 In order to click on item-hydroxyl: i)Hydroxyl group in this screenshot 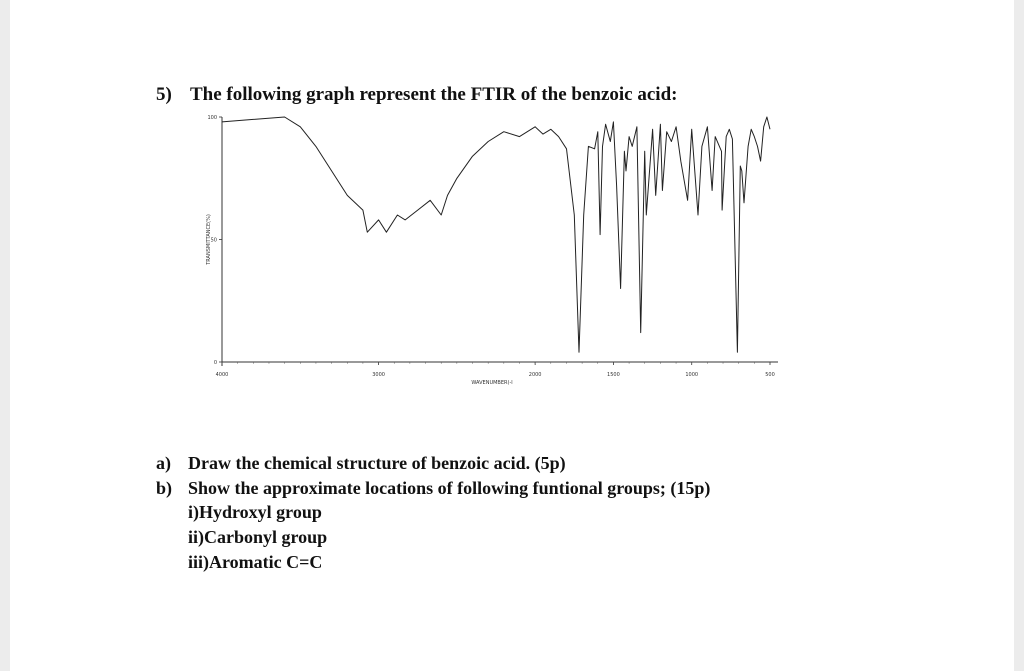, I will do `click(255, 512)`.